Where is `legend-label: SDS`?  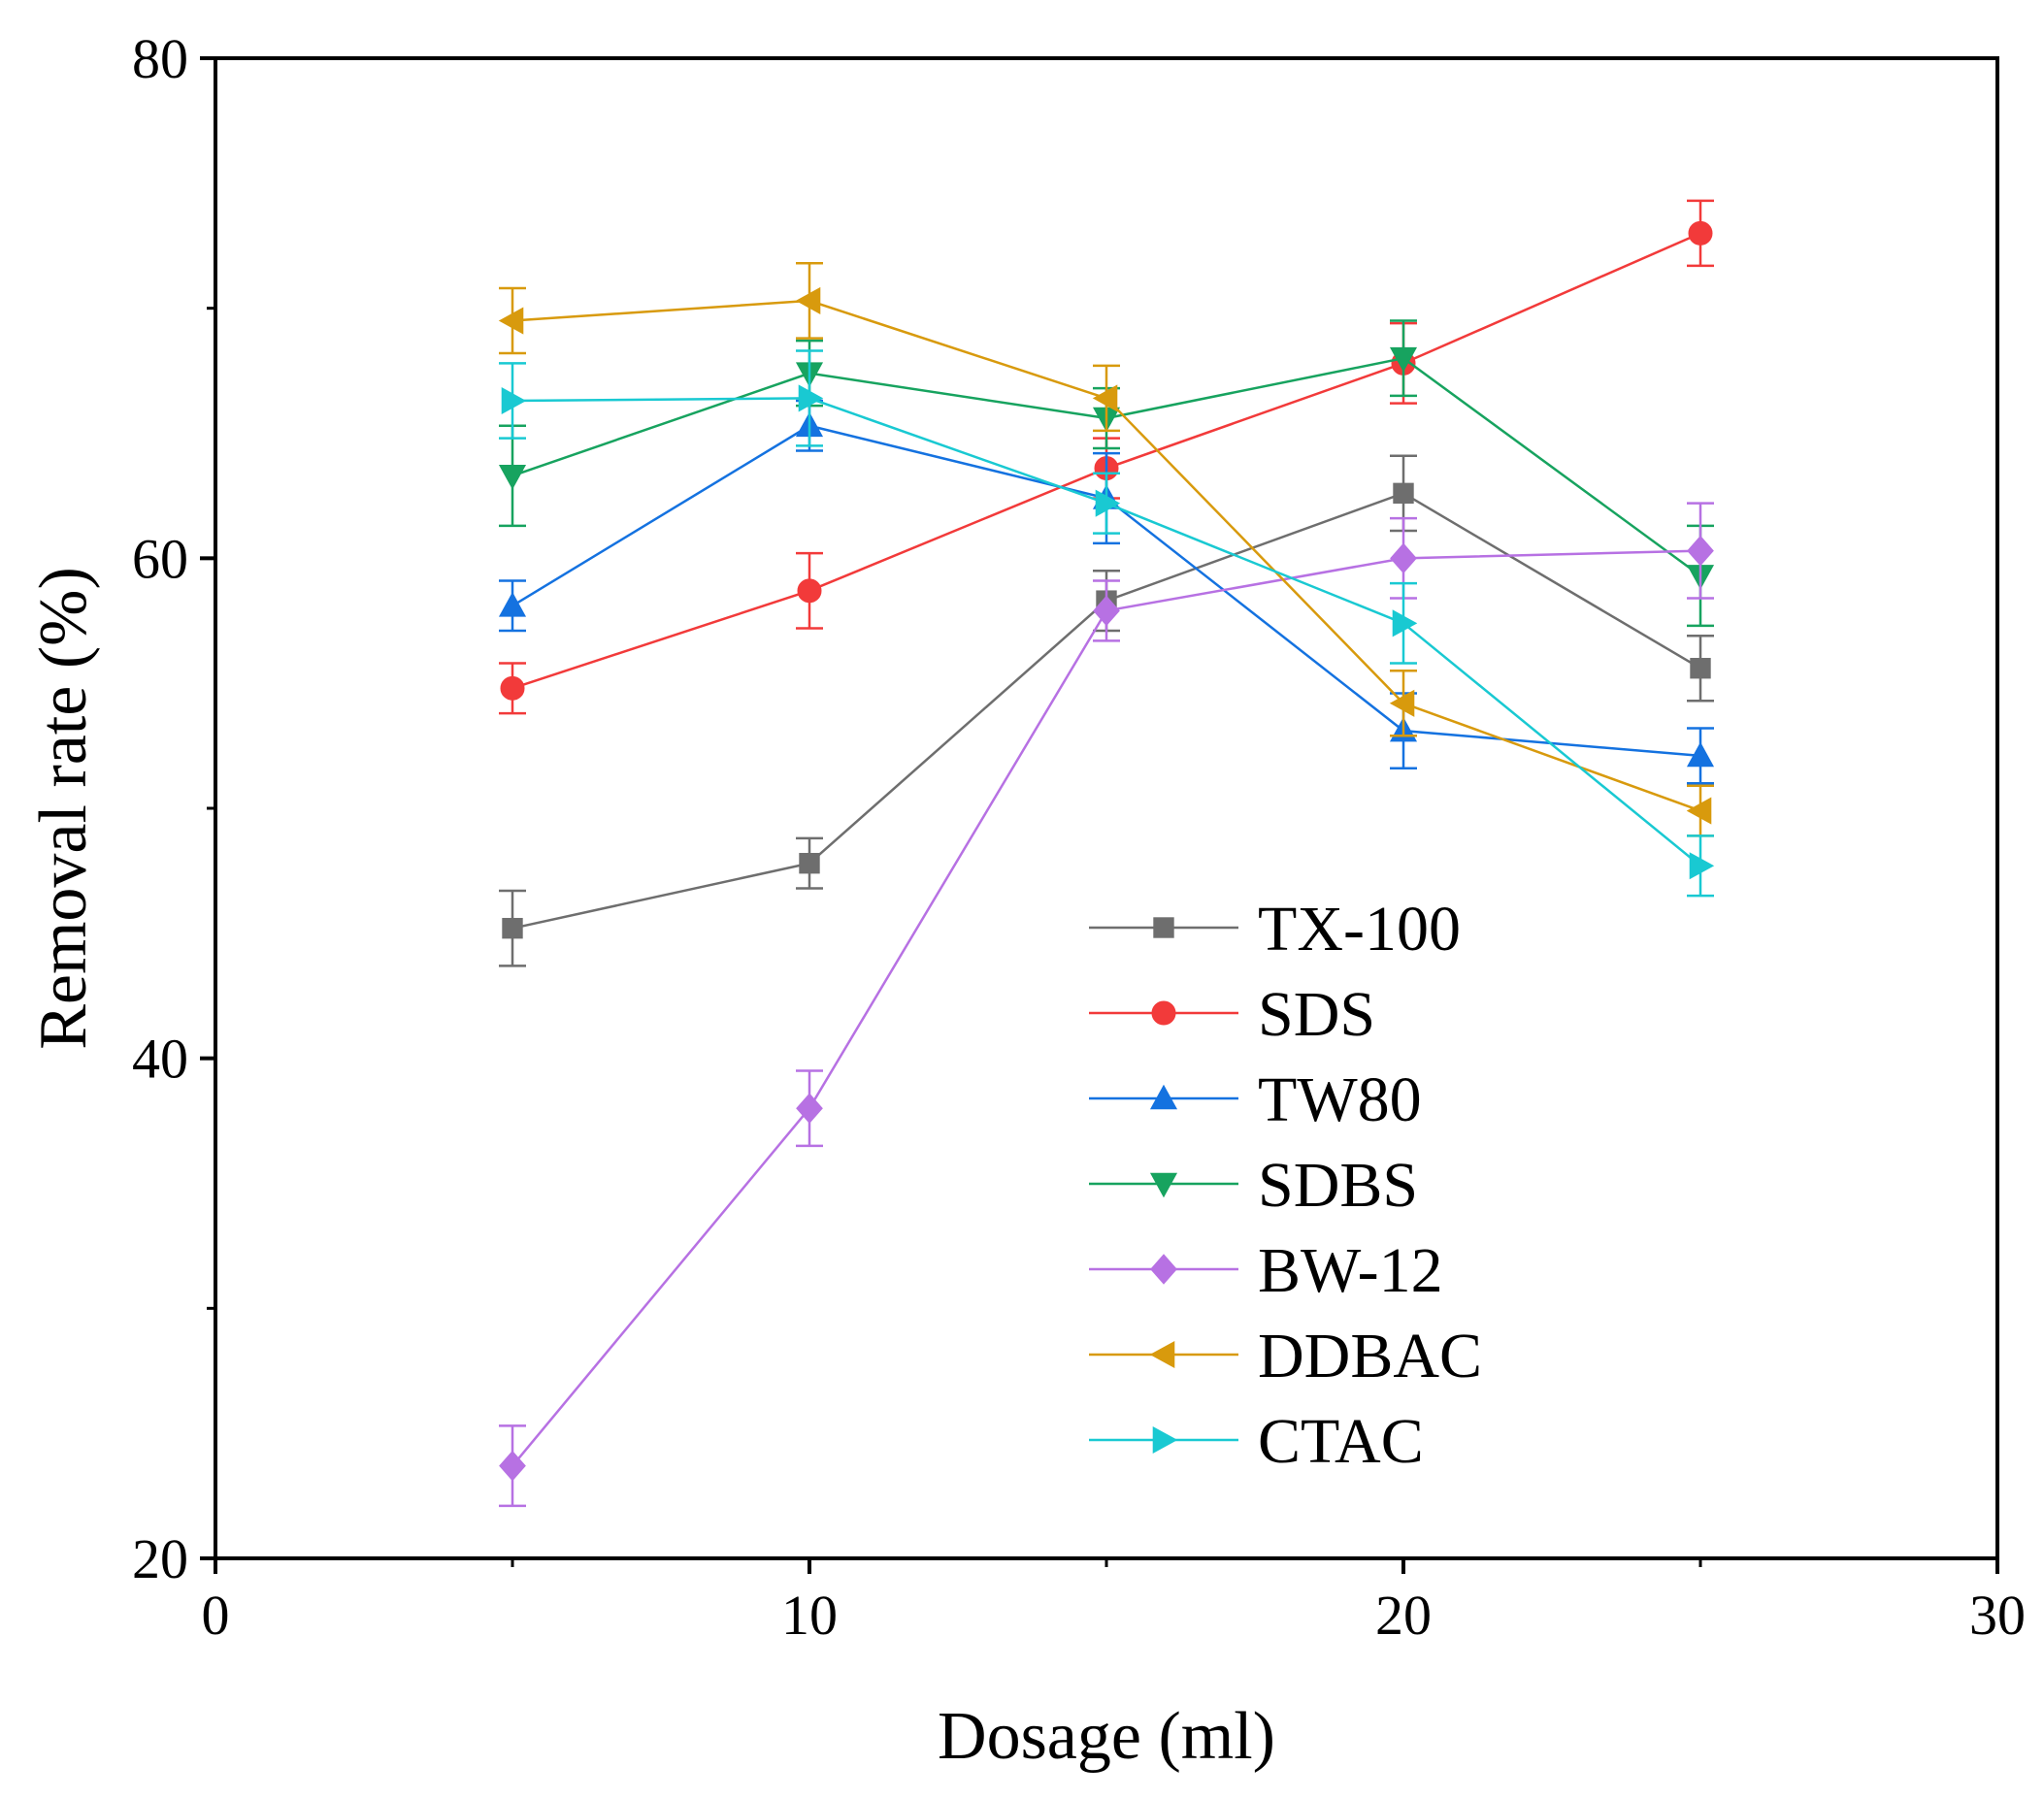 legend-label: SDS is located at coordinates (1316, 1014).